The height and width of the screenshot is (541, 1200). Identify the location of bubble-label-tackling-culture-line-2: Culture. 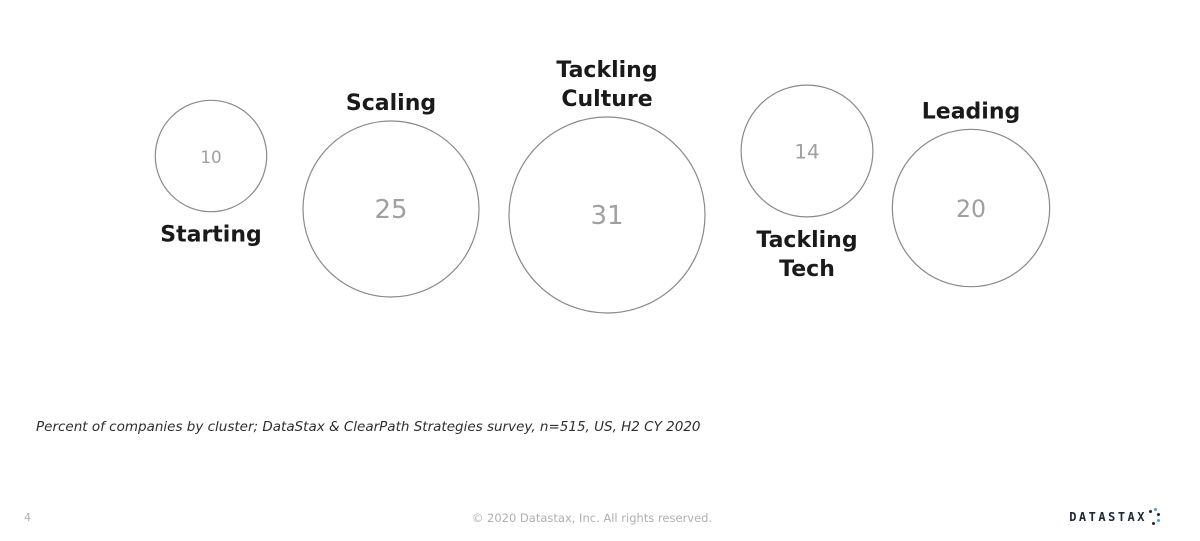
(606, 99).